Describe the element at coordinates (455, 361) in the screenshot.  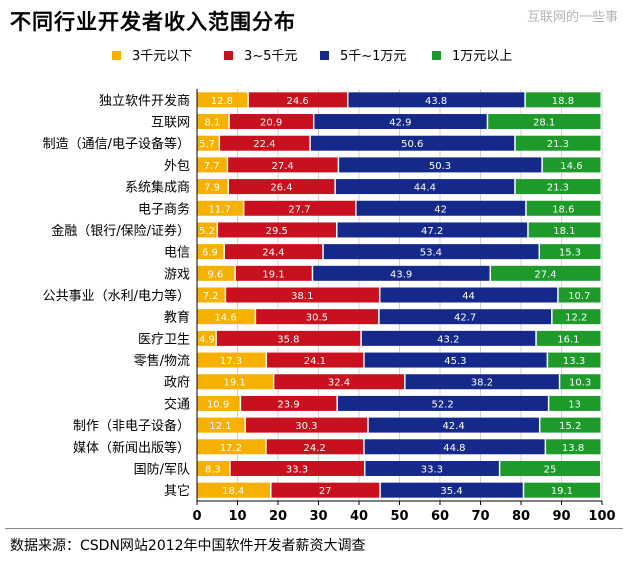
I see `data-label: 45.3` at that location.